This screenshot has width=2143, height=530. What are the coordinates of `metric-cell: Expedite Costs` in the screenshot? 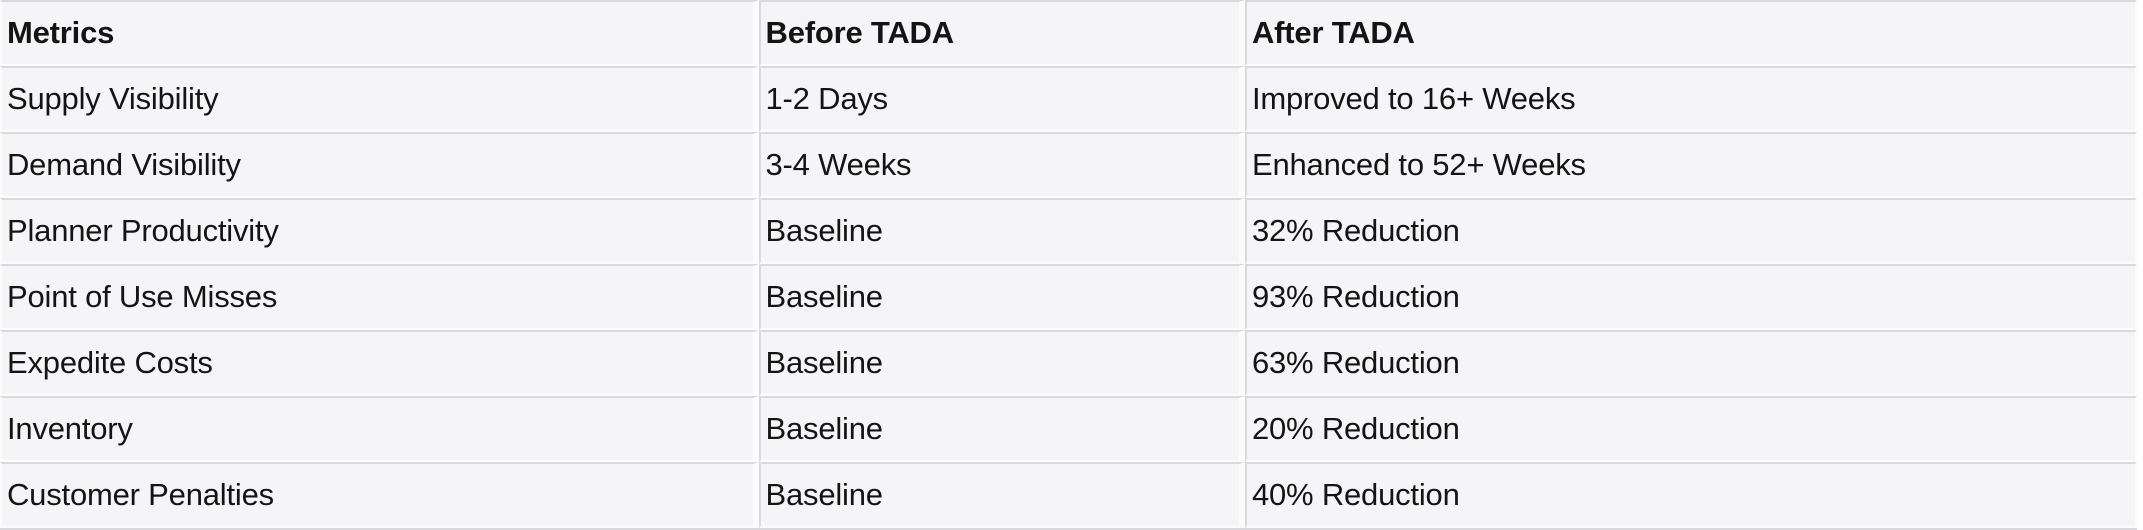 It's located at (379, 363).